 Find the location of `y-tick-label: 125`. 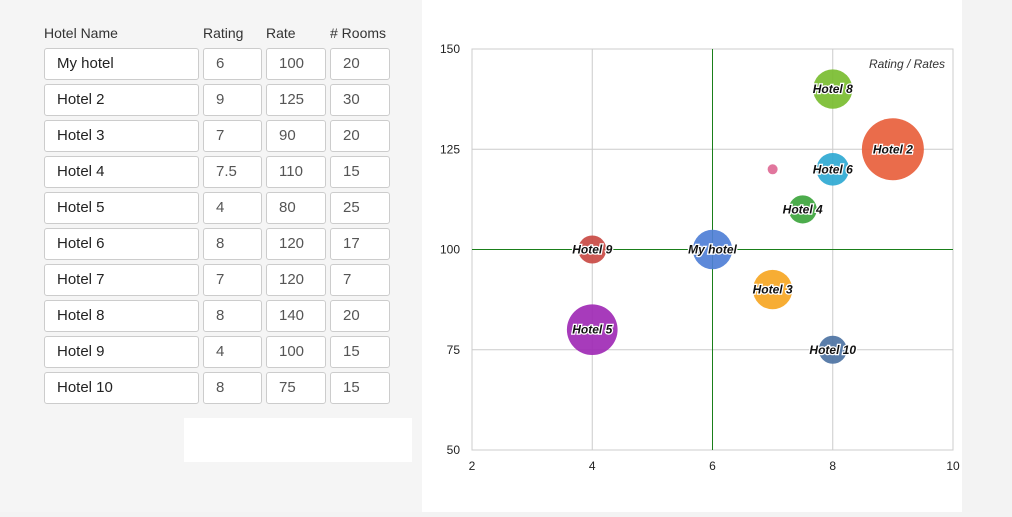

y-tick-label: 125 is located at coordinates (450, 149).